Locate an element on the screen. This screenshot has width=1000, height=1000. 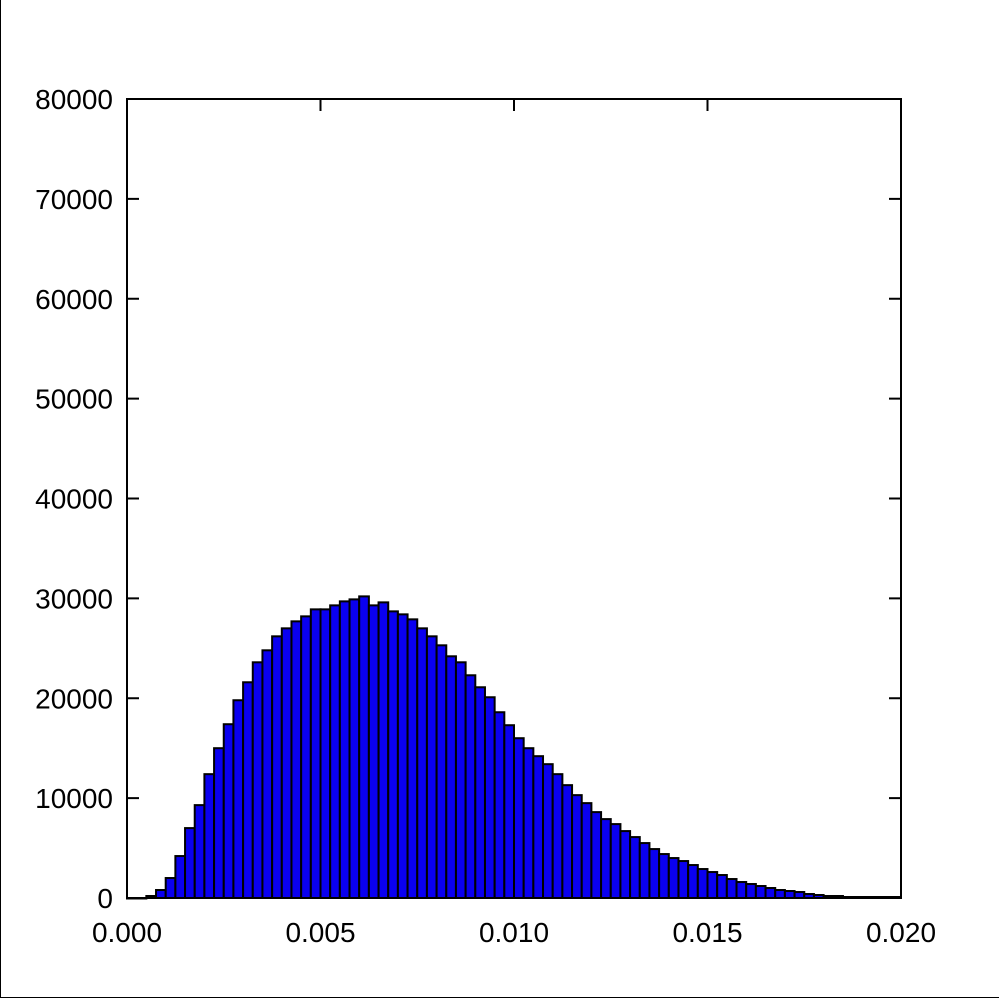
y-tick-label: 10000 is located at coordinates (74, 798).